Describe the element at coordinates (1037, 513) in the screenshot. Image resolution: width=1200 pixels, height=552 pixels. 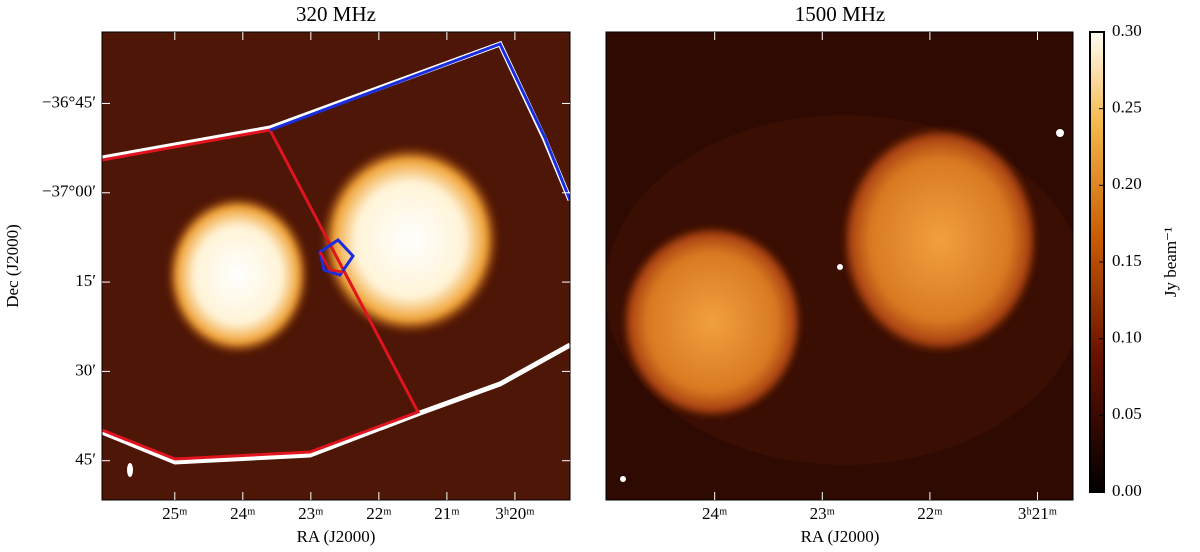
I see `x-tick-label: 3ʰ21ᵐ` at that location.